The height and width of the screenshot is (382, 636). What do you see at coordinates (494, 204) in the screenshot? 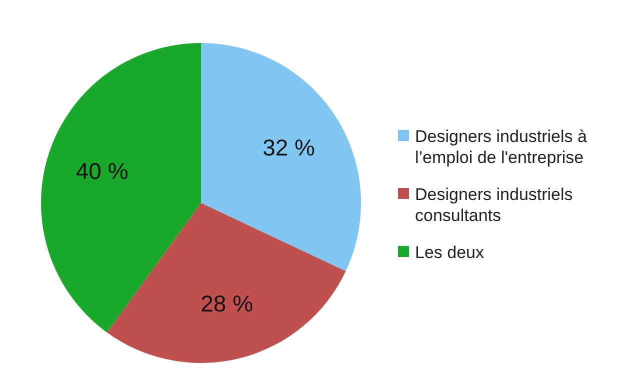
I see `legend-label: Designers industriels consultants` at bounding box center [494, 204].